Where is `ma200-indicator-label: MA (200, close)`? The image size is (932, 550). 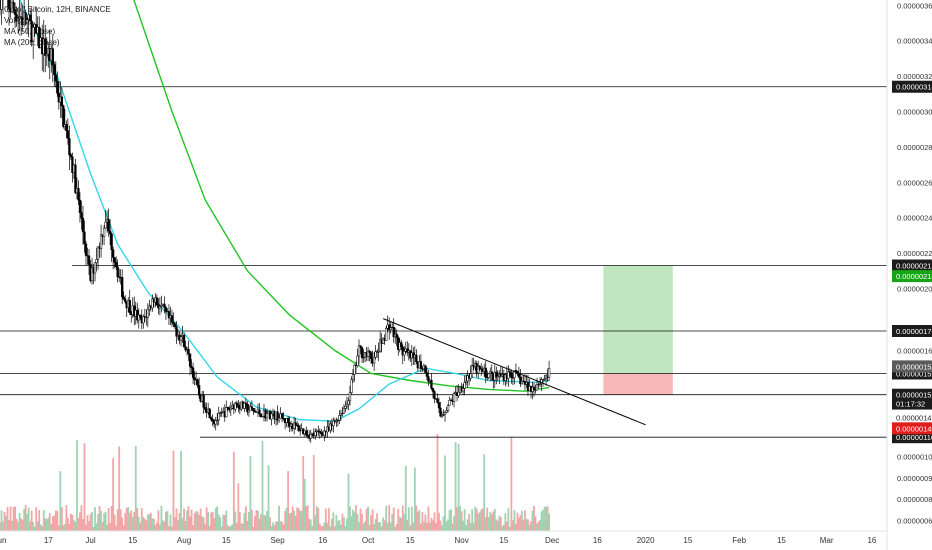 ma200-indicator-label: MA (200, close) is located at coordinates (32, 42).